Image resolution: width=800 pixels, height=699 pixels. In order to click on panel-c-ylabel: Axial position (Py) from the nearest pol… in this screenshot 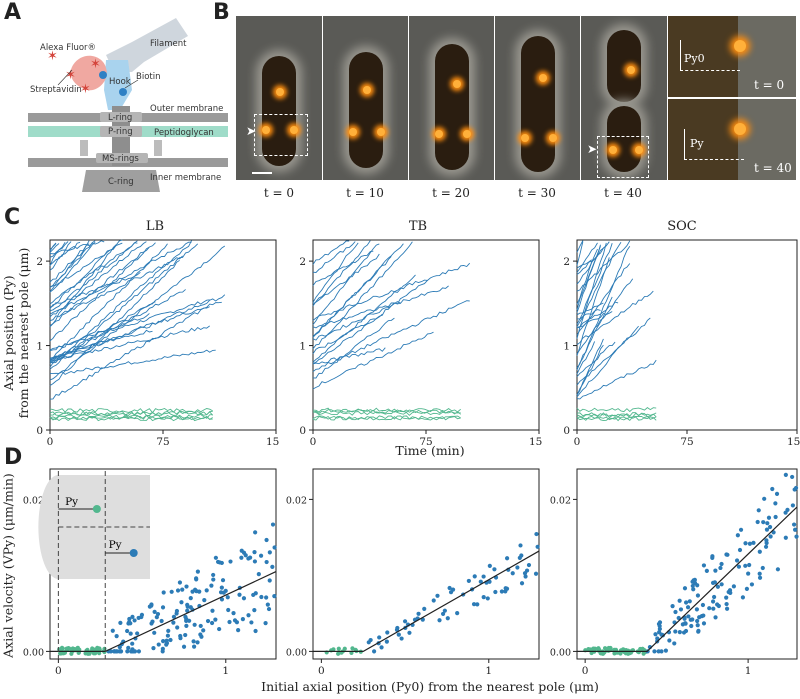, I will do `click(16, 333)`.